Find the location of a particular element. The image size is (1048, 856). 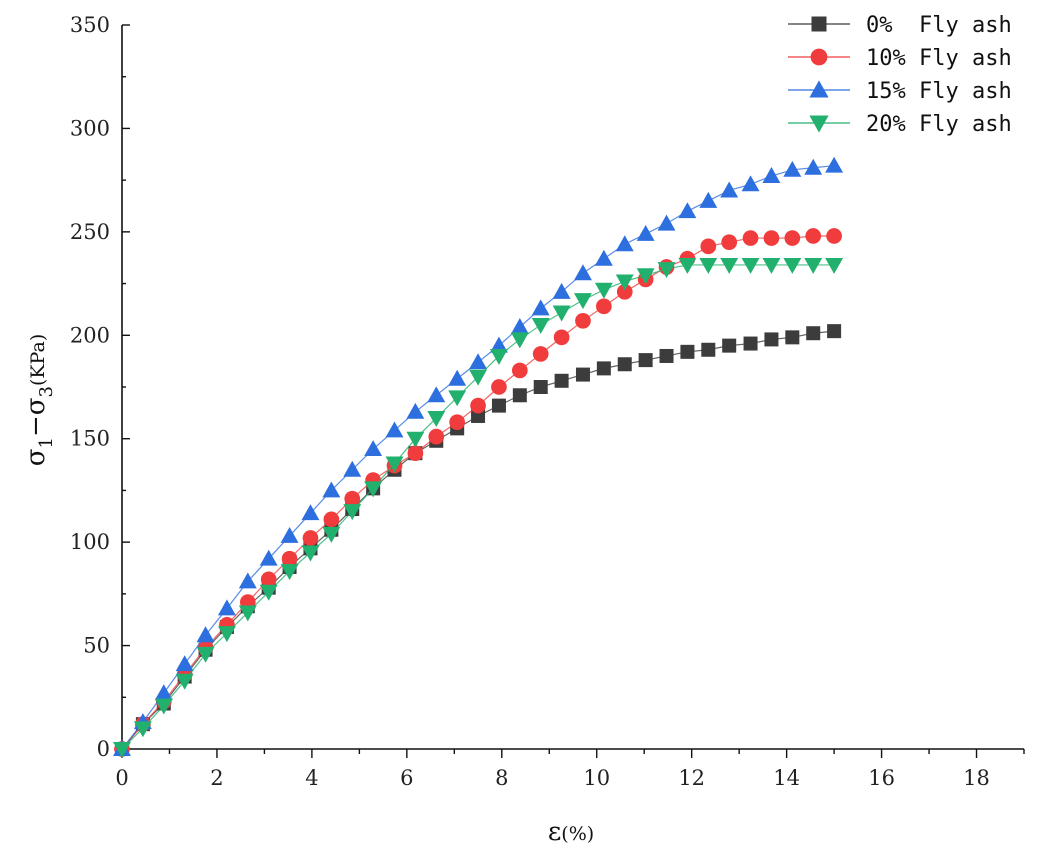

x-tick-label: 0 is located at coordinates (121, 778).